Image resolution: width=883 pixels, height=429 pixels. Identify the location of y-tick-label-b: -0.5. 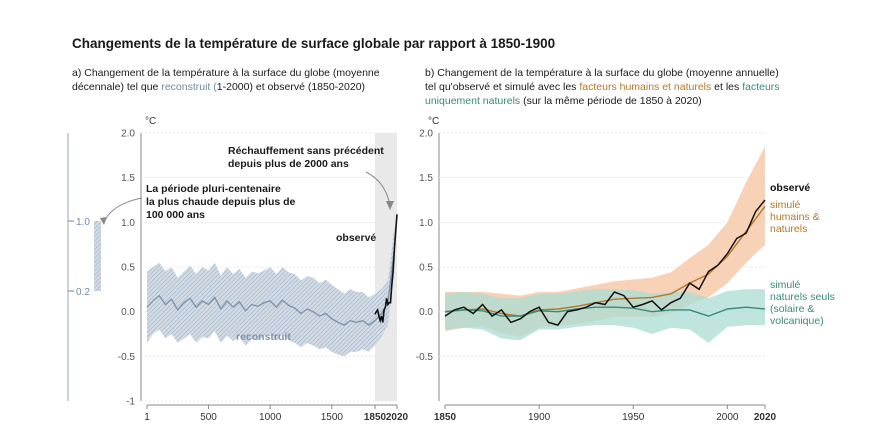
(425, 357).